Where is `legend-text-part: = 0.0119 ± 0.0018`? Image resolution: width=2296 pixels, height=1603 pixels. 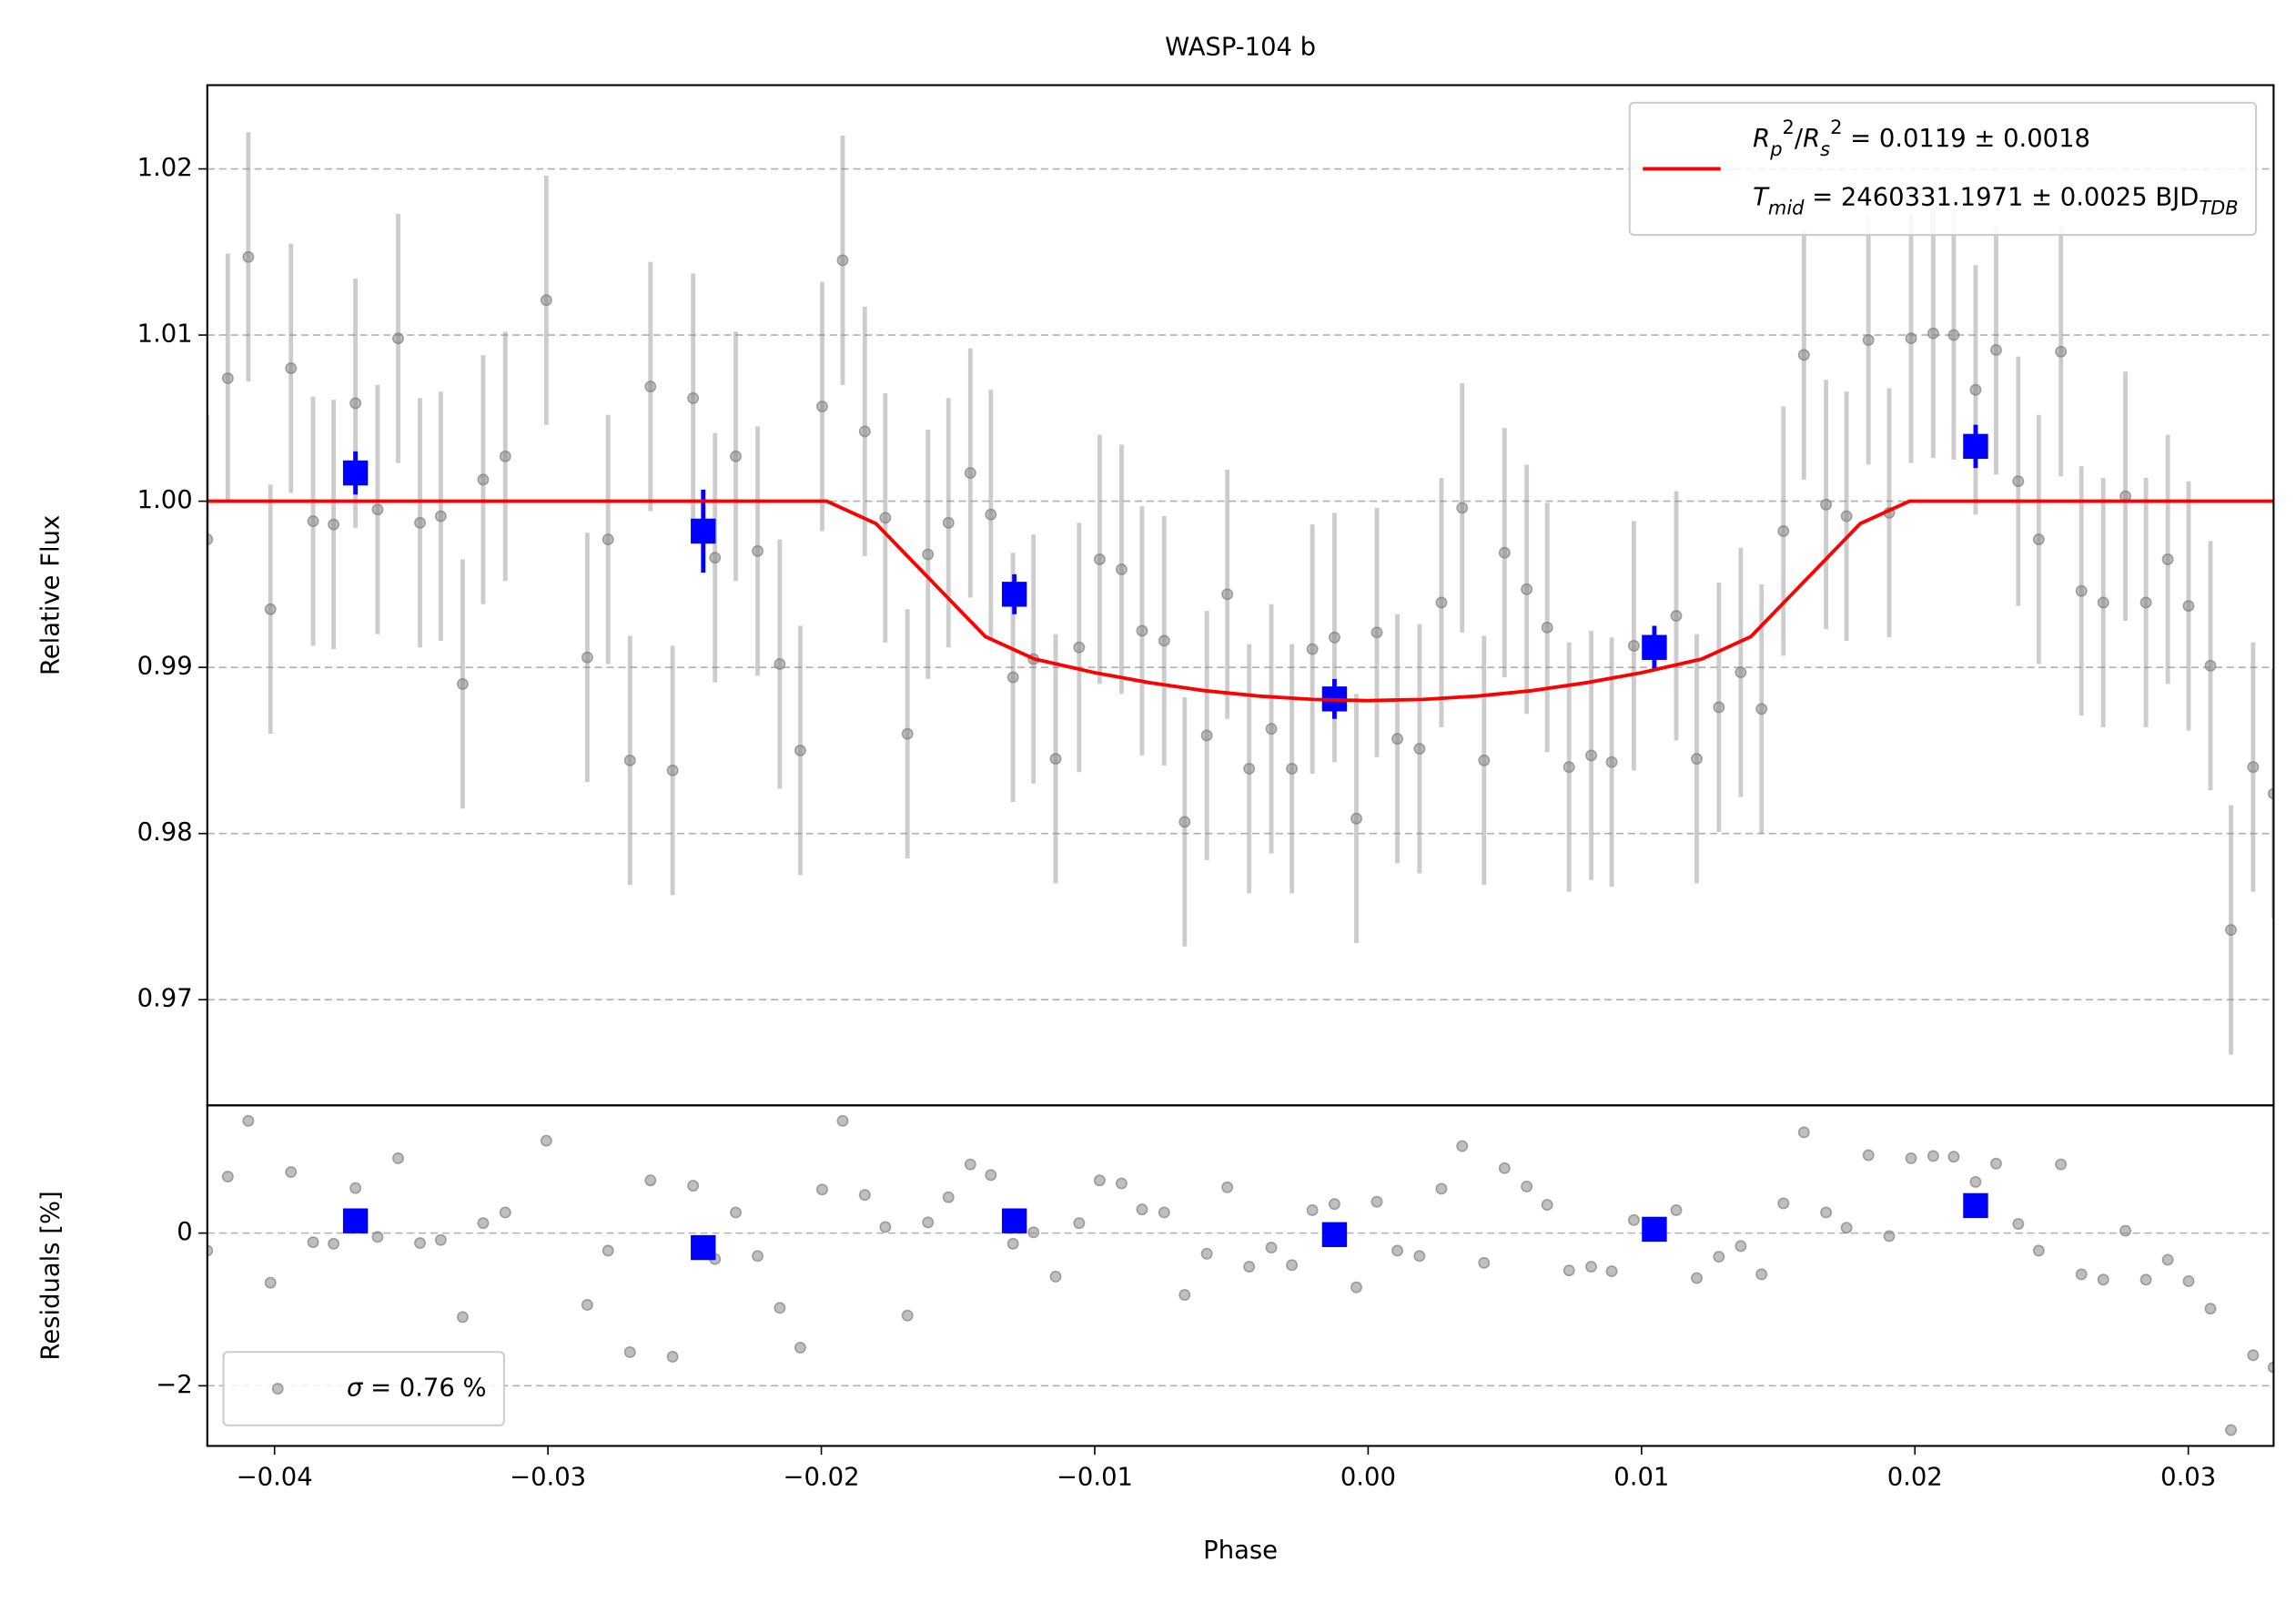
legend-text-part: = 0.0119 ± 0.0018 is located at coordinates (1966, 139).